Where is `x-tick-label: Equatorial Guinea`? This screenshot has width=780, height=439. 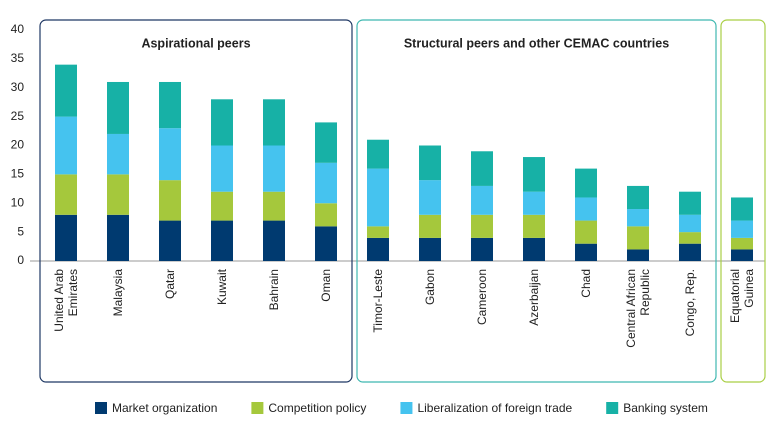
x-tick-label: Equatorial Guinea is located at coordinates (742, 296).